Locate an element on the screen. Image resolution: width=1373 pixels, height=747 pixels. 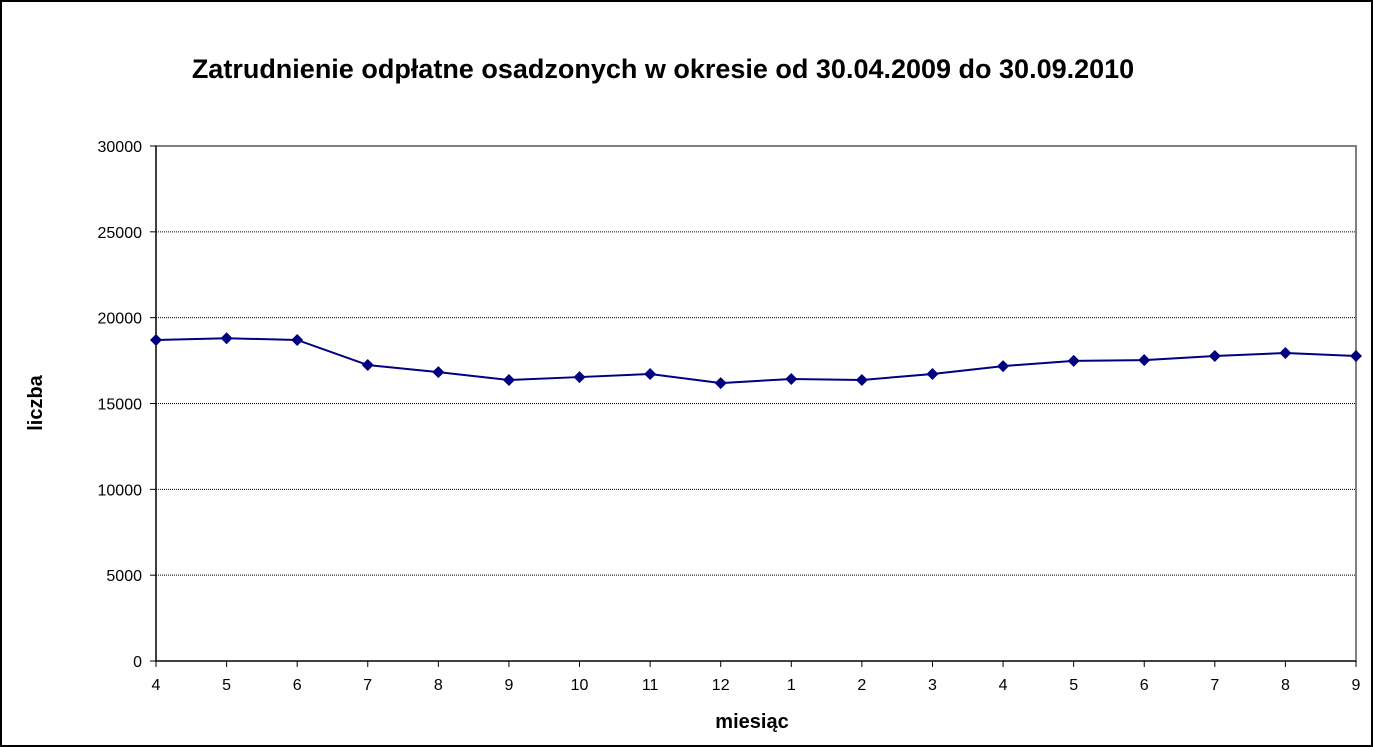
y-tick-label: 25000 is located at coordinates (120, 233).